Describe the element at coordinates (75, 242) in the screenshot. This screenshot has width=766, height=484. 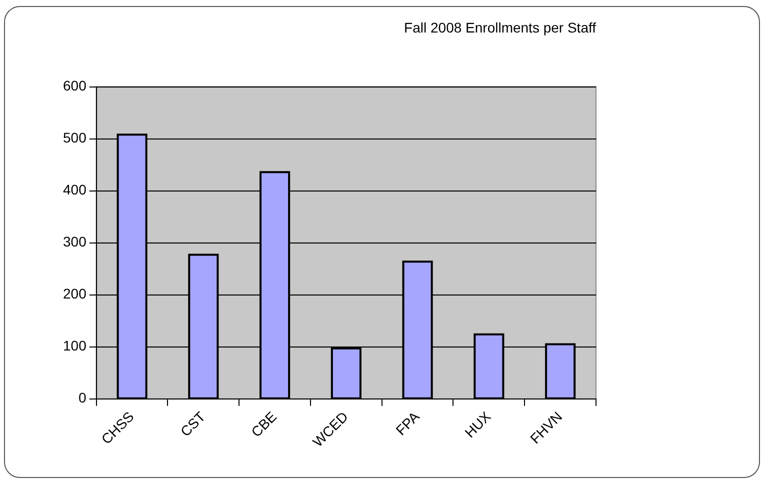
I see `y-tick-label: 300` at that location.